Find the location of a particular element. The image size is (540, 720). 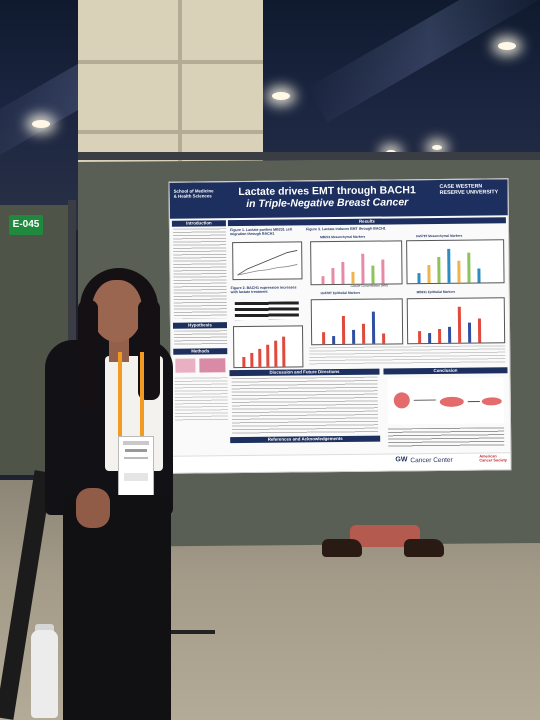

name-badge is located at coordinates (136, 467).